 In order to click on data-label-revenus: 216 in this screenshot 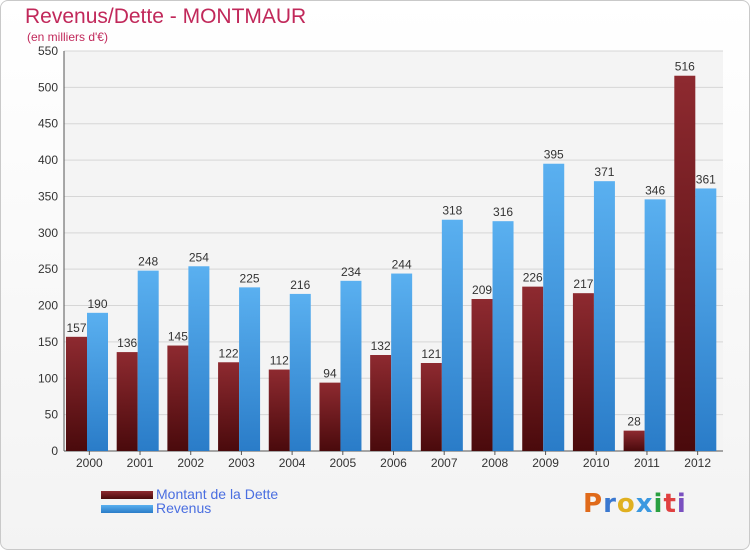, I will do `click(300, 285)`.